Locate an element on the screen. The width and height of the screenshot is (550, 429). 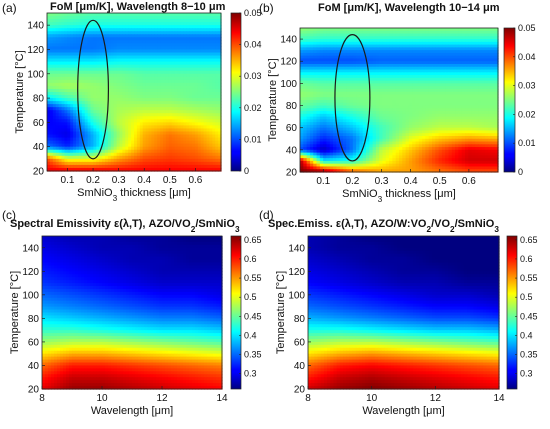
y-axis-label: Temperature [°C] is located at coordinates (20, 91).